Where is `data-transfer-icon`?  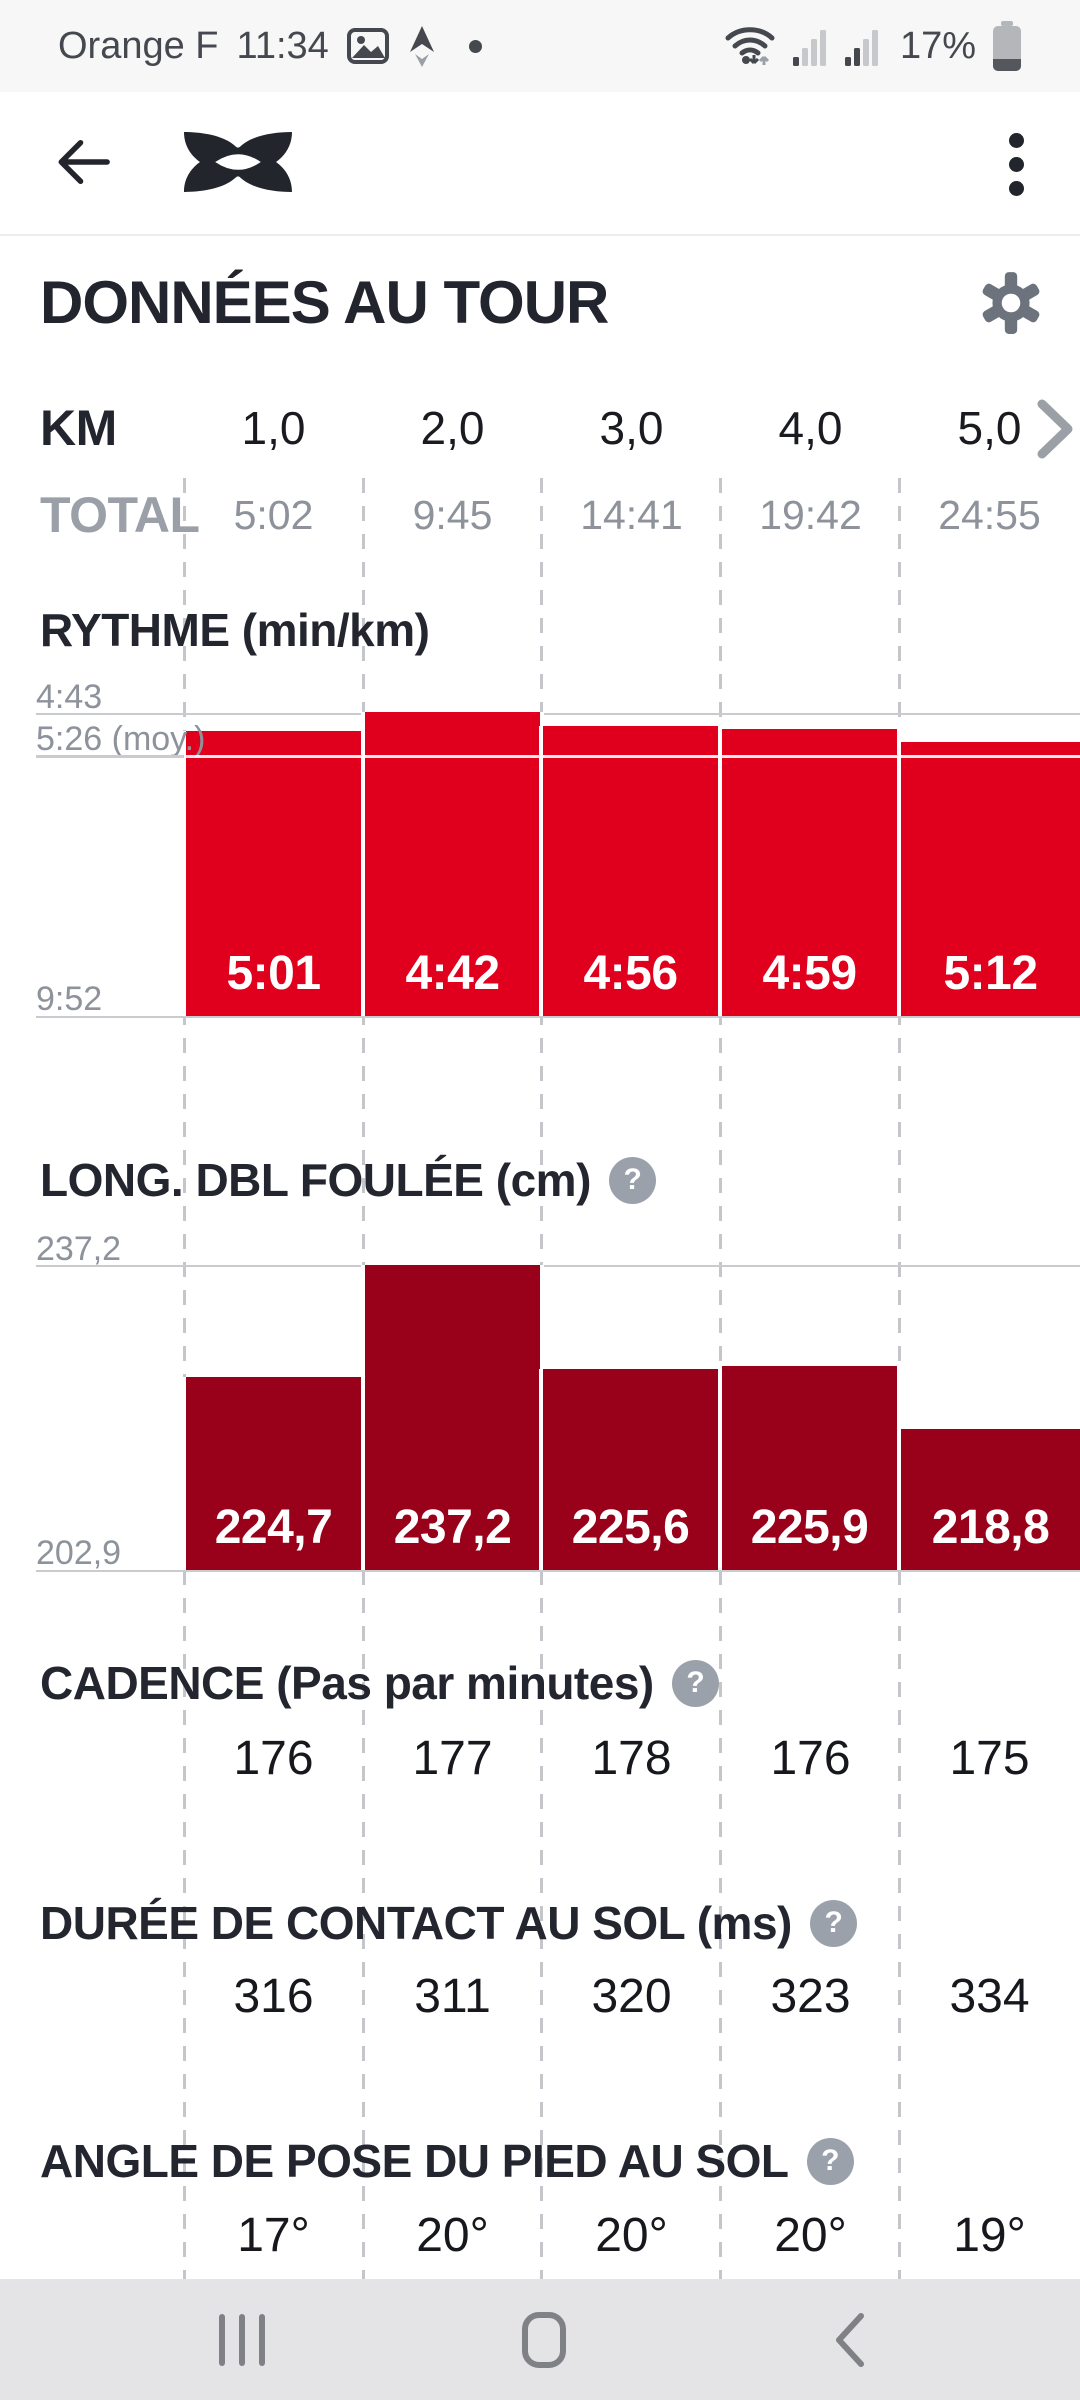
data-transfer-icon is located at coordinates (422, 46).